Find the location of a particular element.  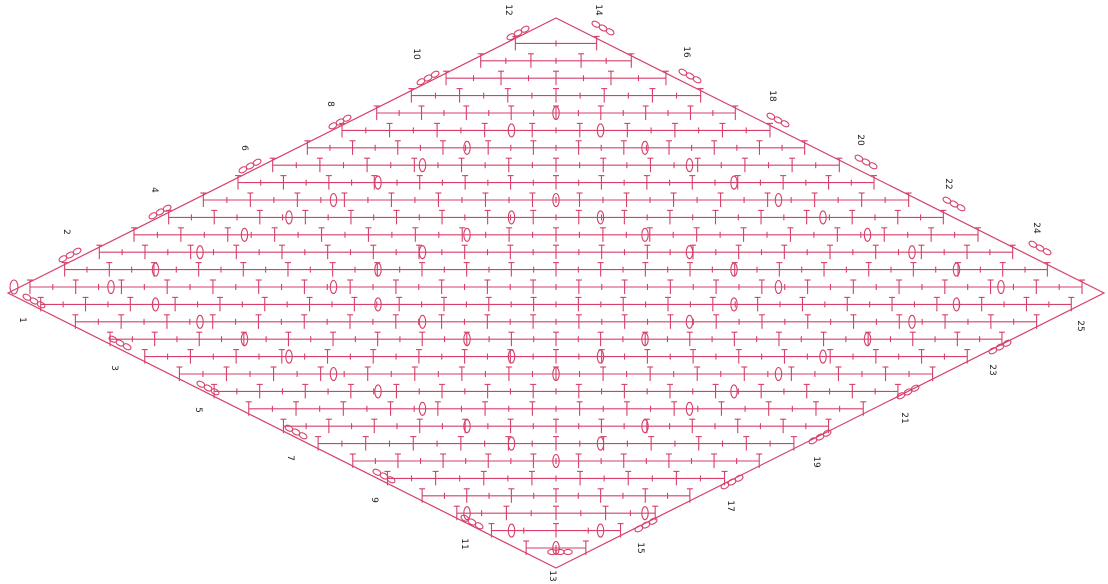

row-label: 7 is located at coordinates (290, 458).